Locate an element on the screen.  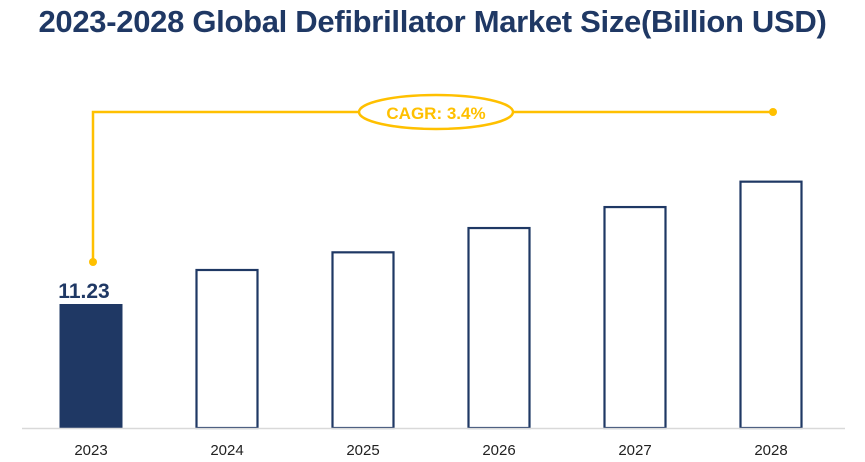
cagr-start-dot is located at coordinates (93, 262).